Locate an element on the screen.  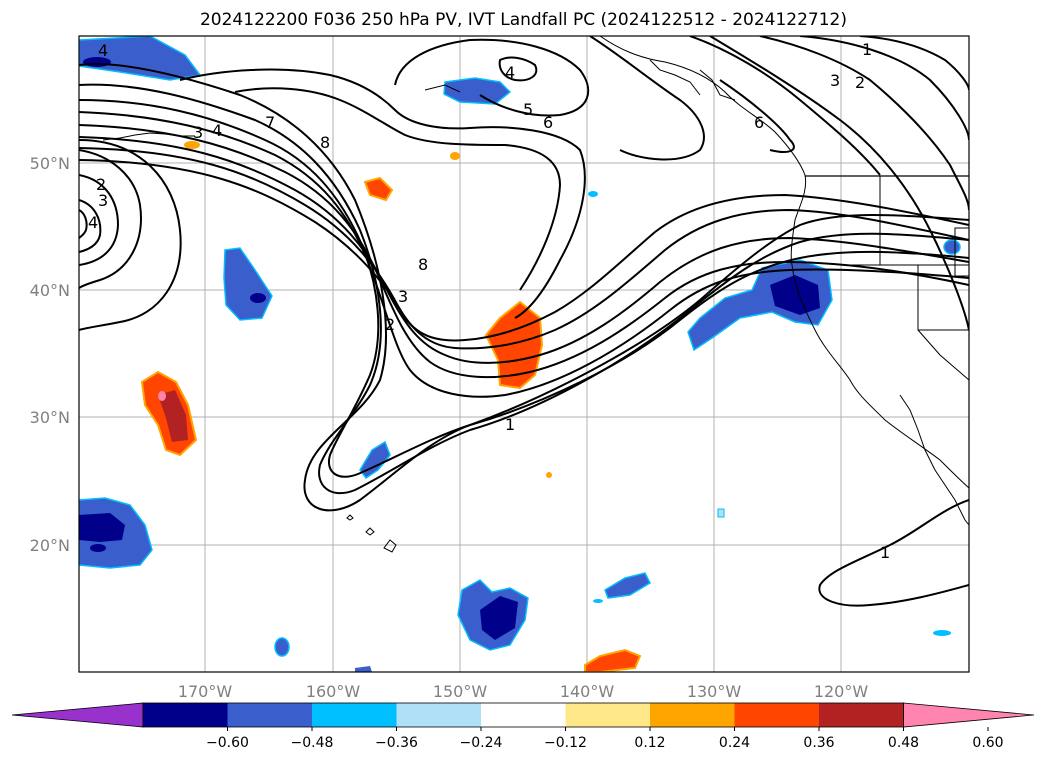
lon-tick-label: 140°W is located at coordinates (587, 691).